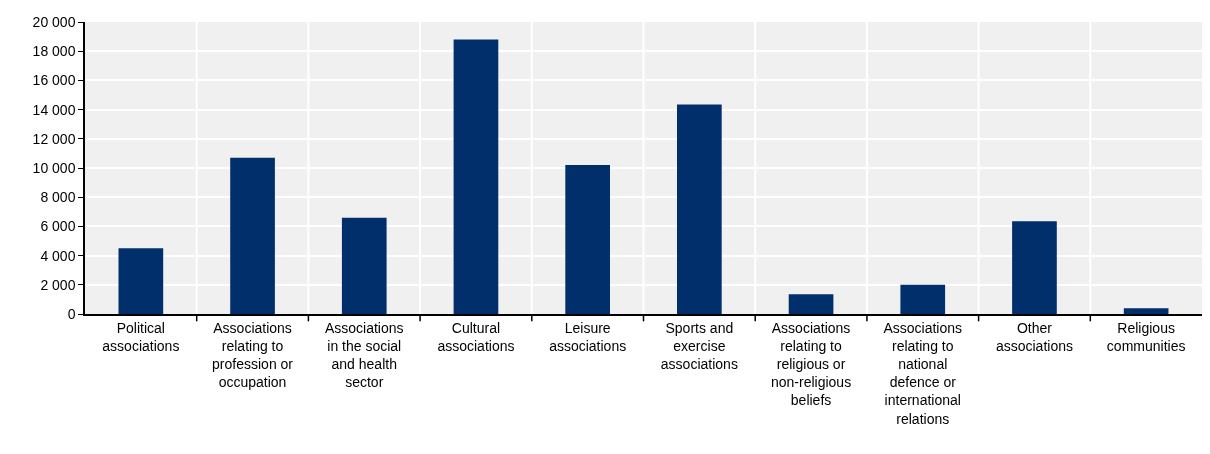  I want to click on y-tick-label: 2 000, so click(58, 284).